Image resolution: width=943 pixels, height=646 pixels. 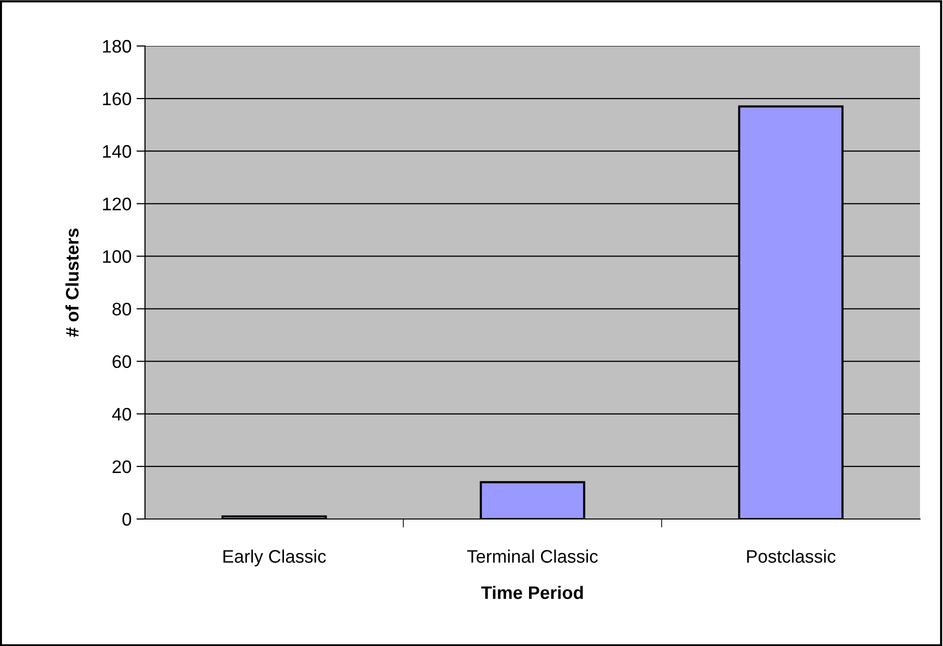 I want to click on y-tick-label: 100, so click(x=117, y=256).